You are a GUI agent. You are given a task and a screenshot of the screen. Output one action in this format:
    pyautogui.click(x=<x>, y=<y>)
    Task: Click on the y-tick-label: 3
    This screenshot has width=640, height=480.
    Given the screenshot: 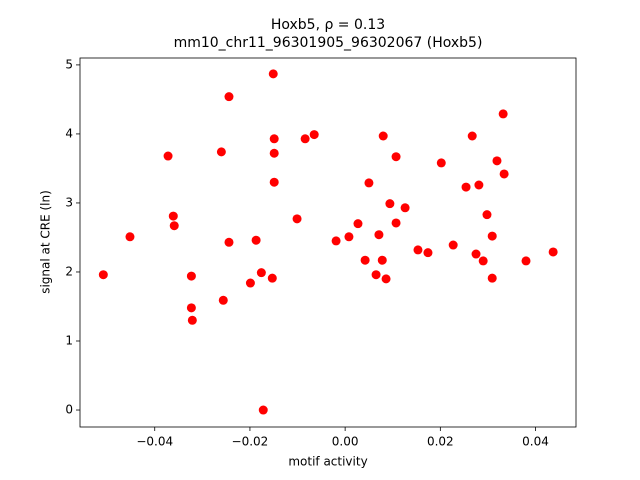 What is the action you would take?
    pyautogui.click(x=69, y=202)
    